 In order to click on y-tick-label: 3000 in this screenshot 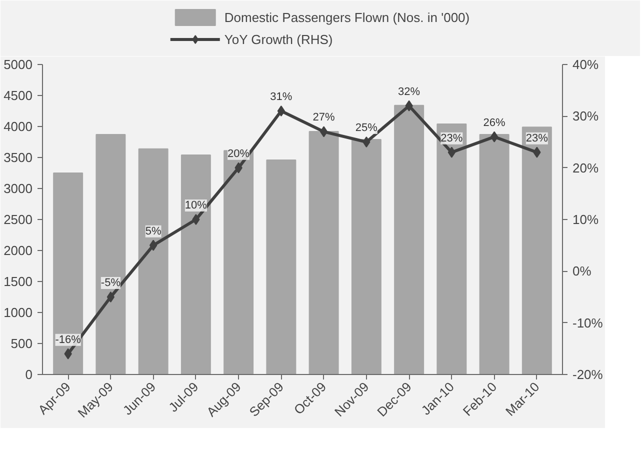, I will do `click(18, 188)`.